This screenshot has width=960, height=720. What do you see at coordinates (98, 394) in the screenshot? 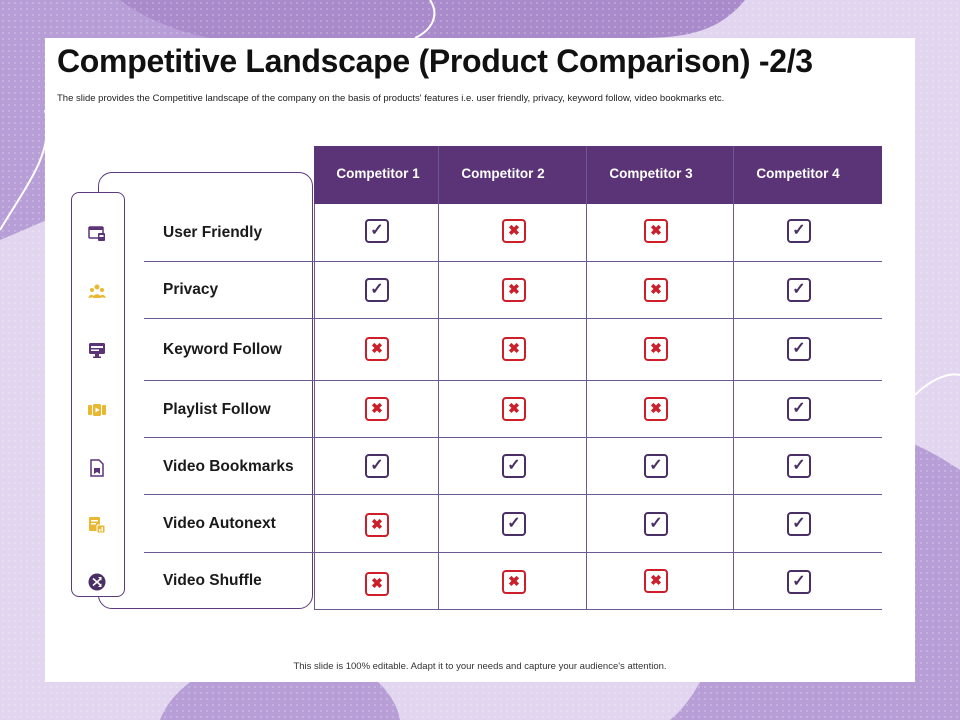
I see `icon-strip` at bounding box center [98, 394].